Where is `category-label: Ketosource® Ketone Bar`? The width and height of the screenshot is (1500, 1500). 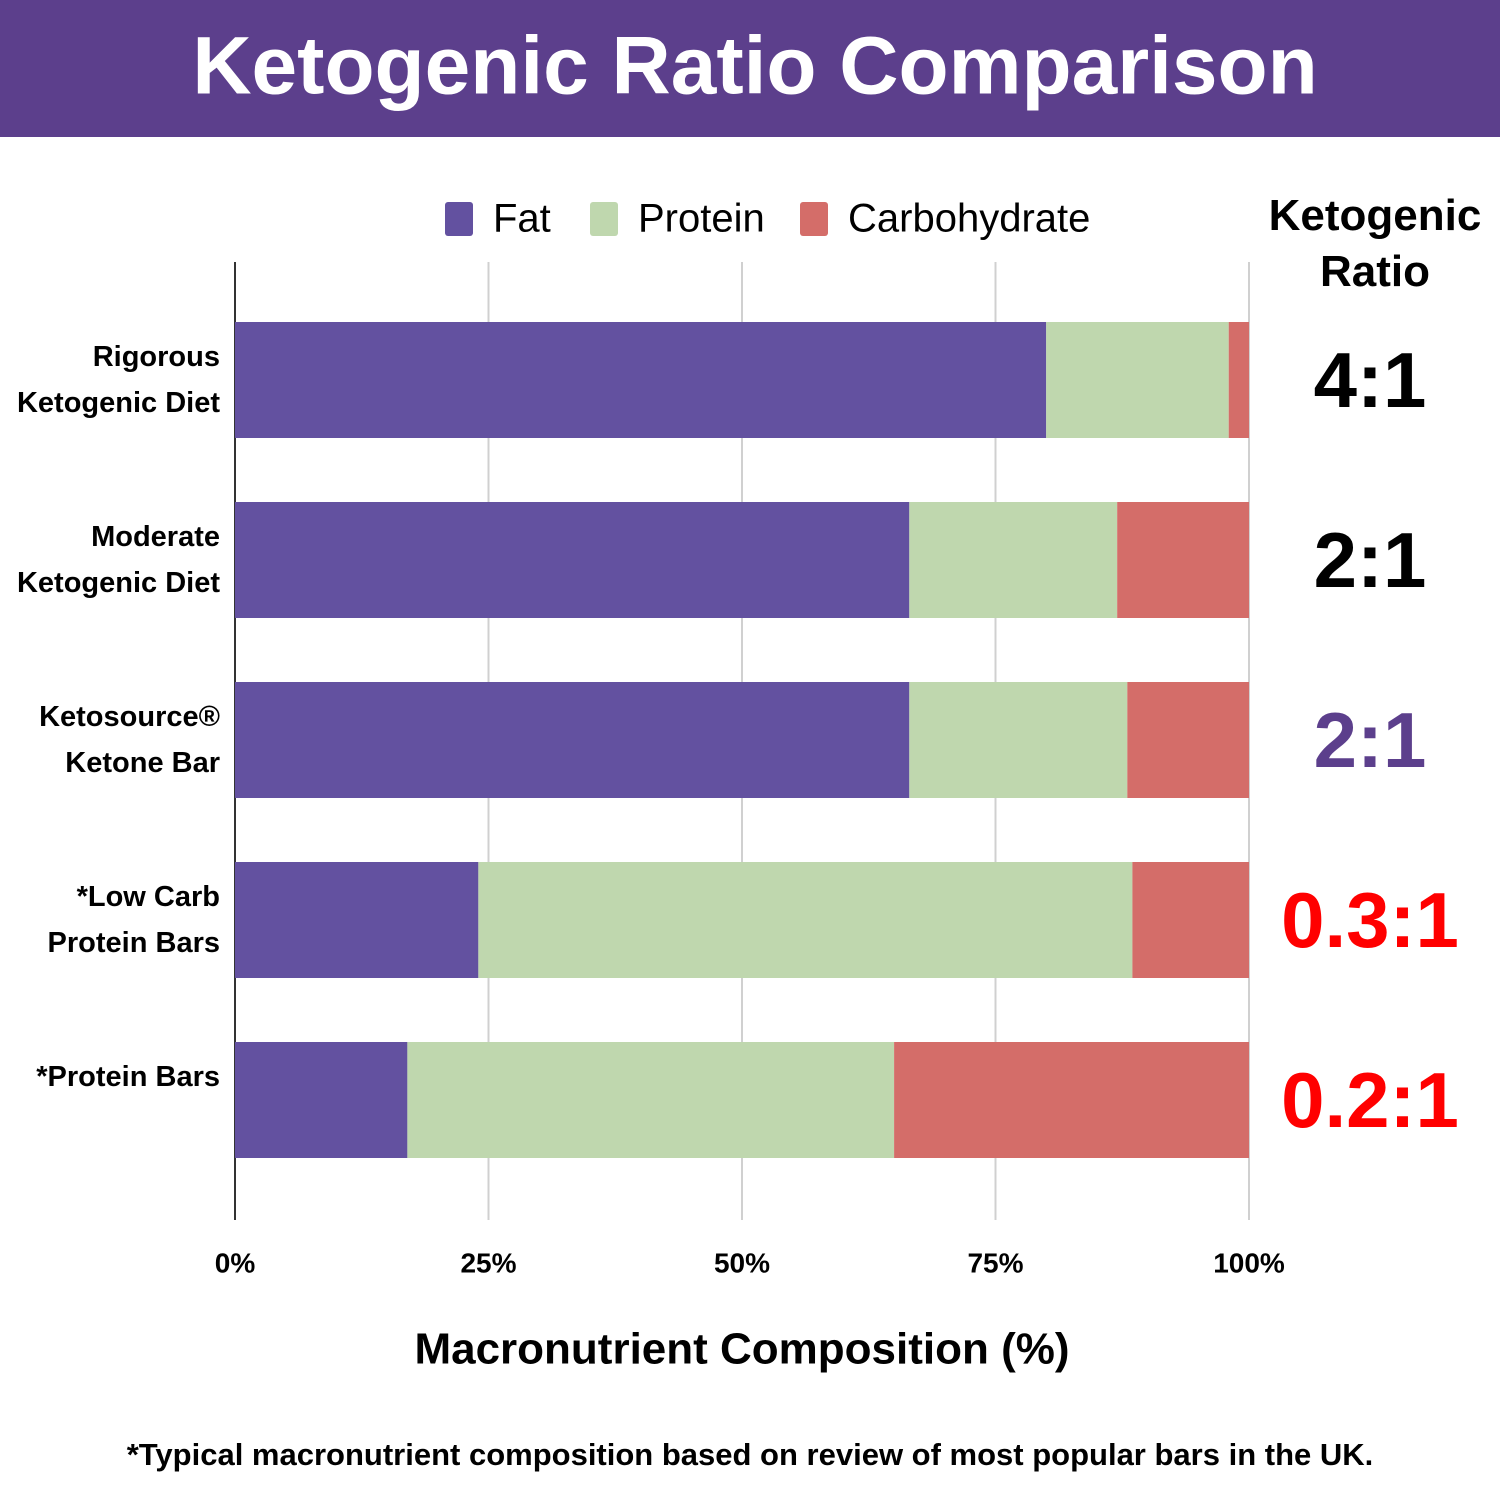
category-label: Ketosource® Ketone Bar is located at coordinates (129, 740).